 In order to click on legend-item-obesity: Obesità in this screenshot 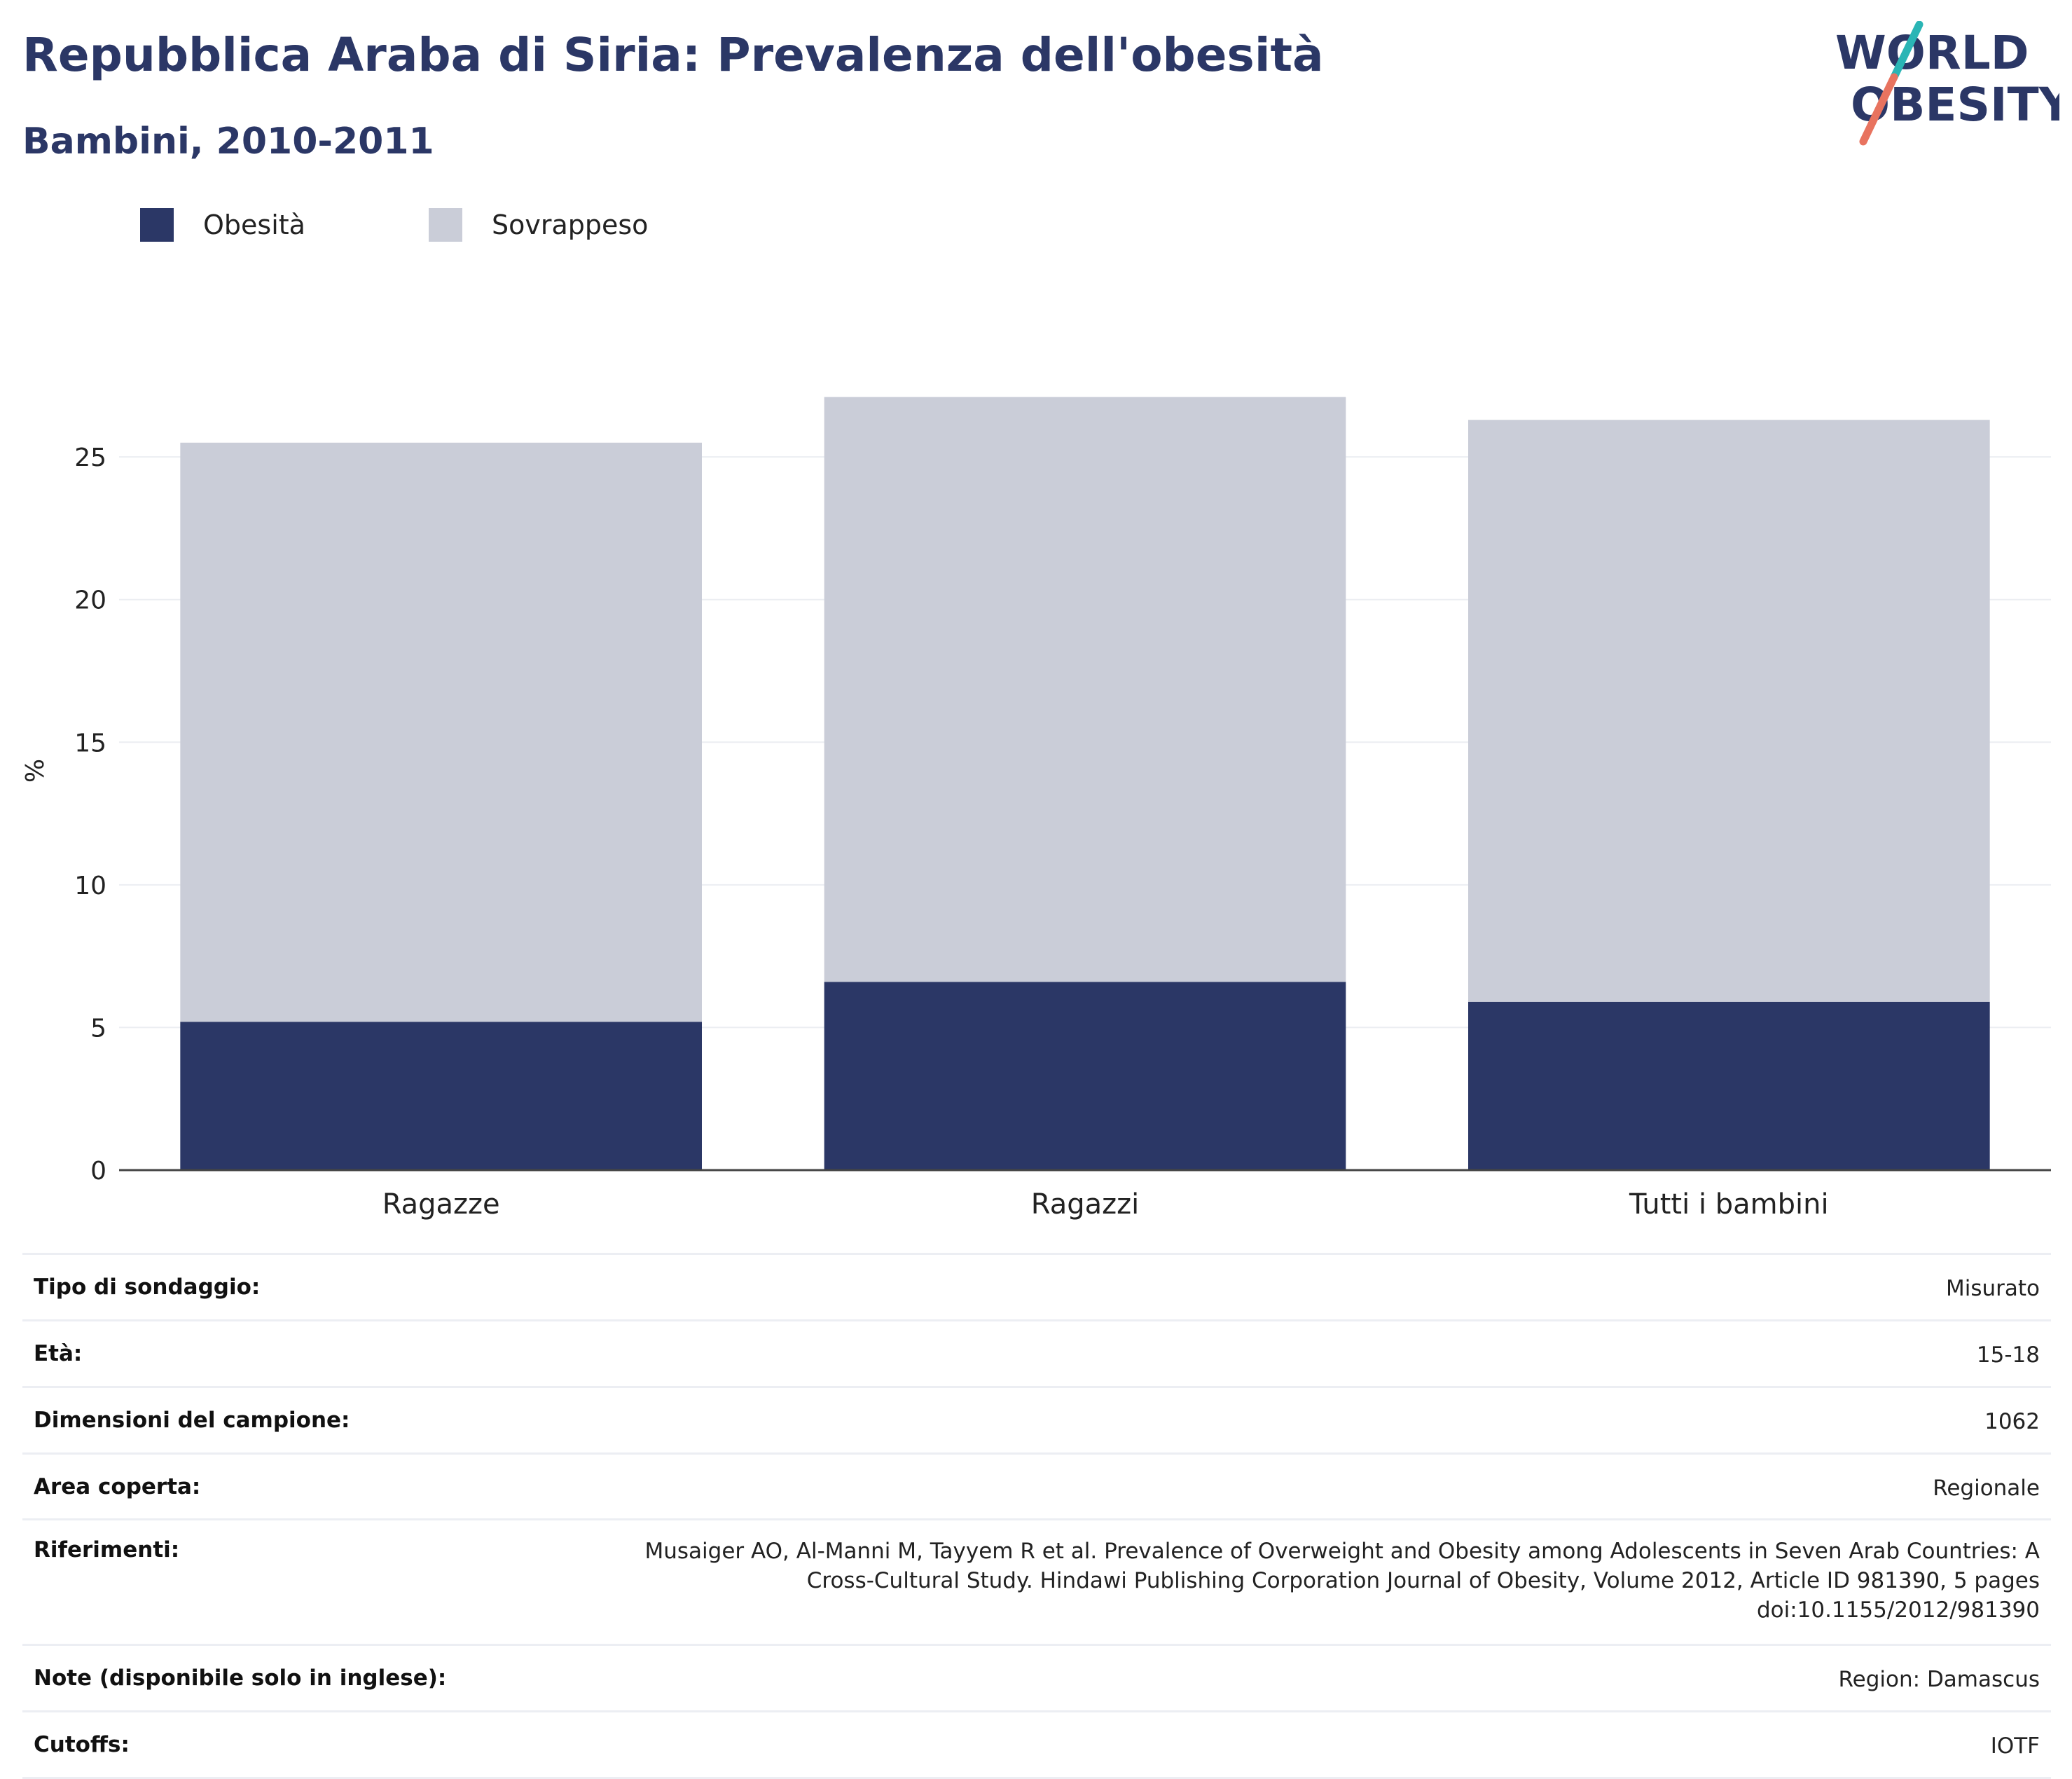, I will do `click(223, 225)`.